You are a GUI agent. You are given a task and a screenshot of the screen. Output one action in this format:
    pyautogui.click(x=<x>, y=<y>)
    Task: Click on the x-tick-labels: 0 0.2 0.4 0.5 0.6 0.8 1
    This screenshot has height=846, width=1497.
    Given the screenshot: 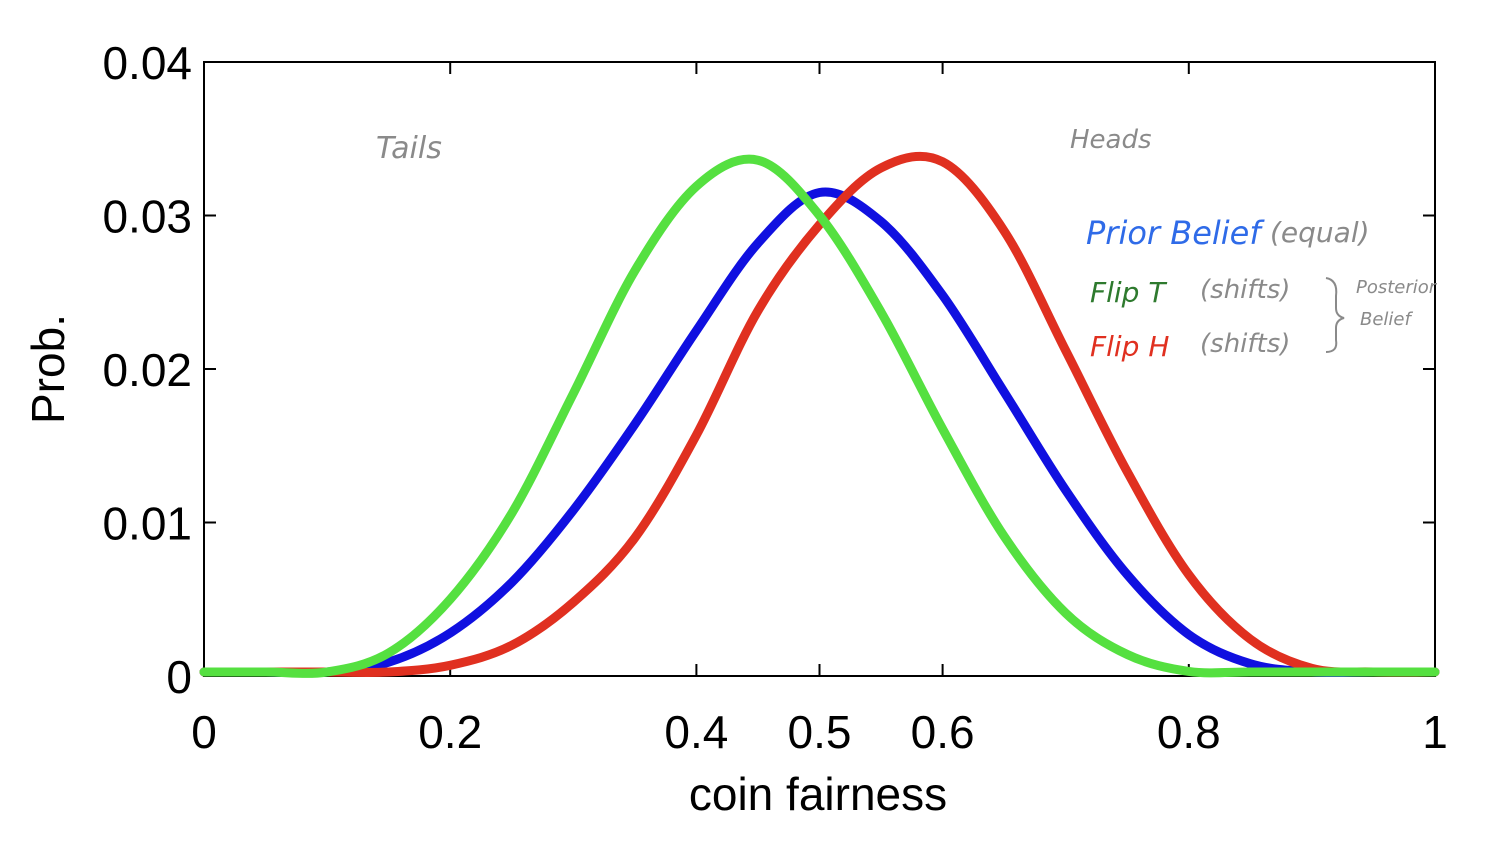 What is the action you would take?
    pyautogui.click(x=819, y=732)
    